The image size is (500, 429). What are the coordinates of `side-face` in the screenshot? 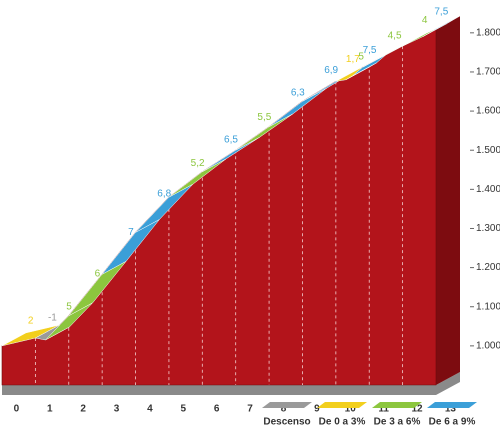 It's located at (448, 200).